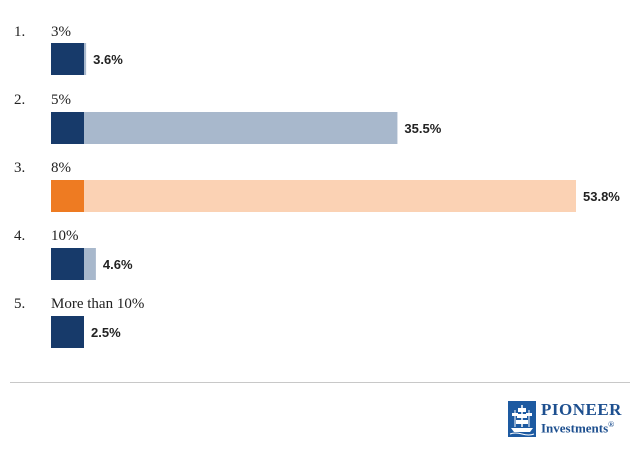  I want to click on value-label: 3.6%, so click(108, 59).